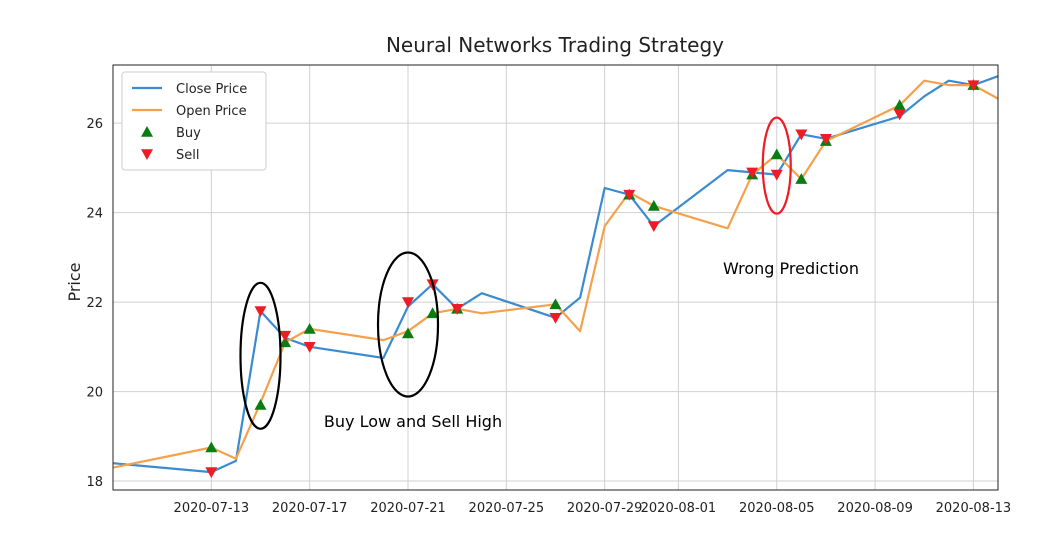 The width and height of the screenshot is (1041, 551). What do you see at coordinates (94, 482) in the screenshot?
I see `y-tick-label: 18` at bounding box center [94, 482].